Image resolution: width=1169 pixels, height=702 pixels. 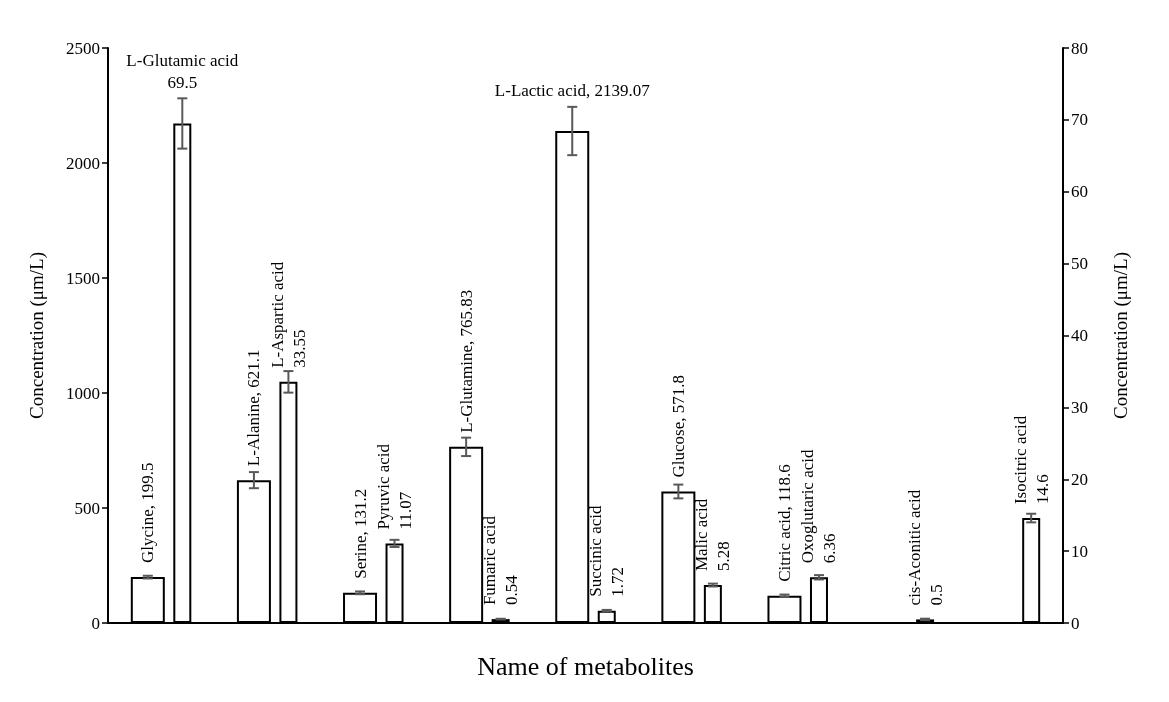 I want to click on y-tick-label: 500, so click(x=87, y=508).